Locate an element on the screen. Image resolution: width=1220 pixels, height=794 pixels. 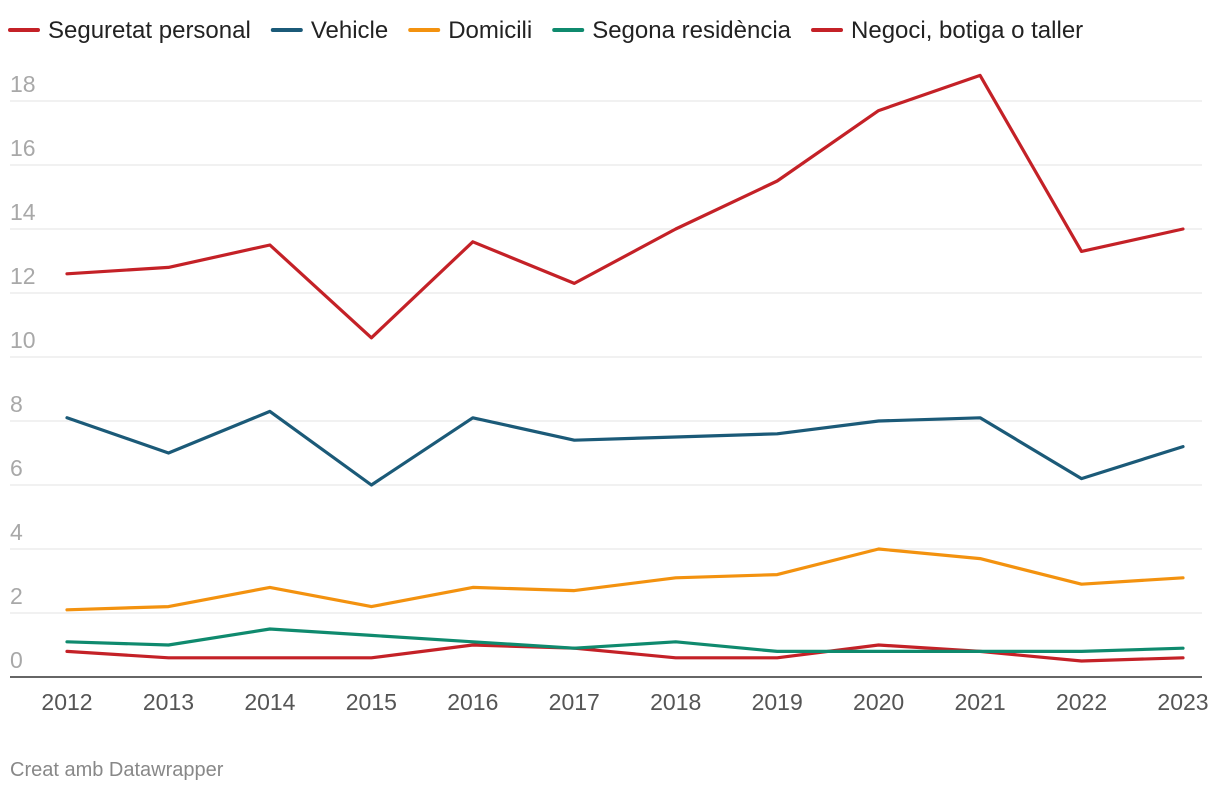
y-tick-label-12: 12 is located at coordinates (23, 276).